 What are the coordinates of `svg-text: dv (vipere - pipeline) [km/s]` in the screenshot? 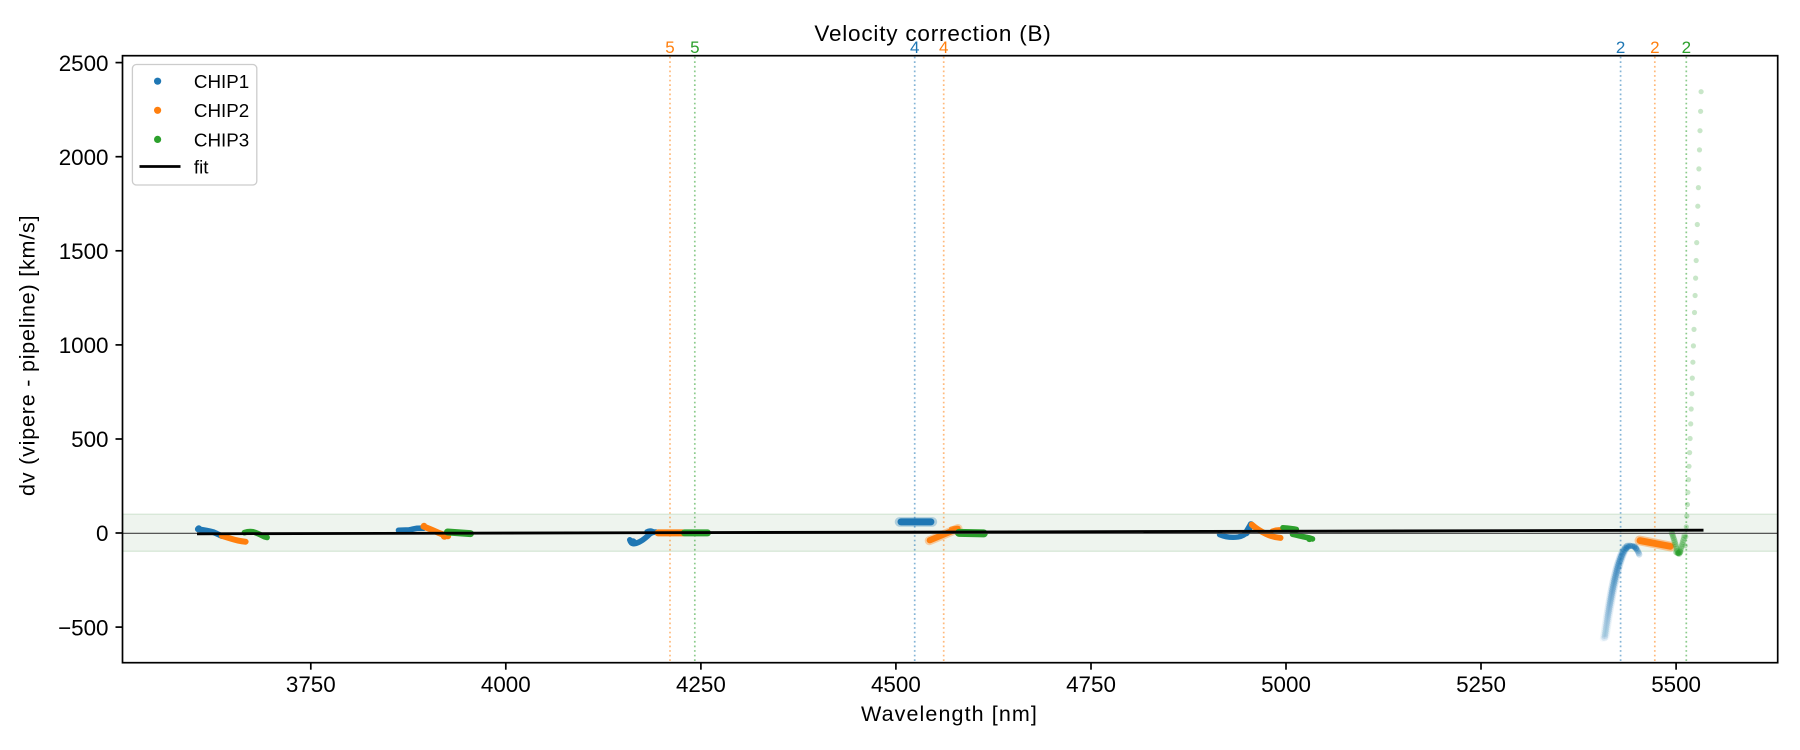 It's located at (27, 355).